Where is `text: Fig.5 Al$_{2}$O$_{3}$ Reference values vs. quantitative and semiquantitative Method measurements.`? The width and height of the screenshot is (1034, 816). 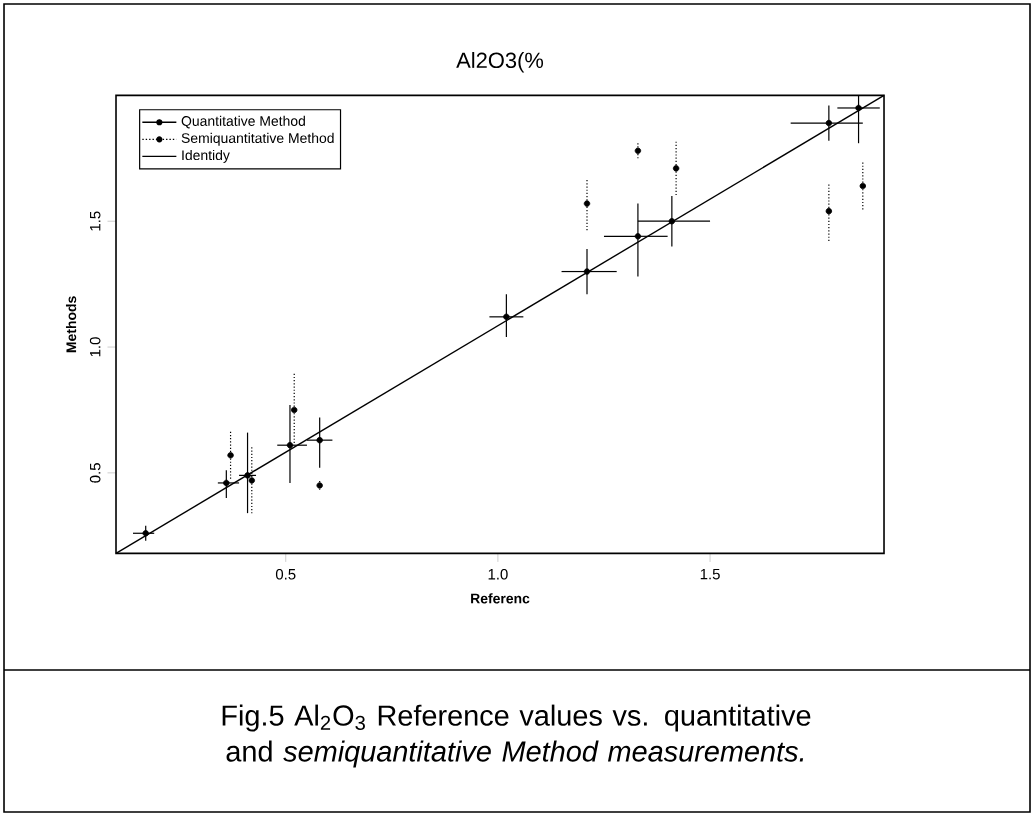
text: Fig.5 Al$_{2}$O$_{3}$ Reference values vs. quantitative and semiquantitative Method measurements. is located at coordinates (516, 736).